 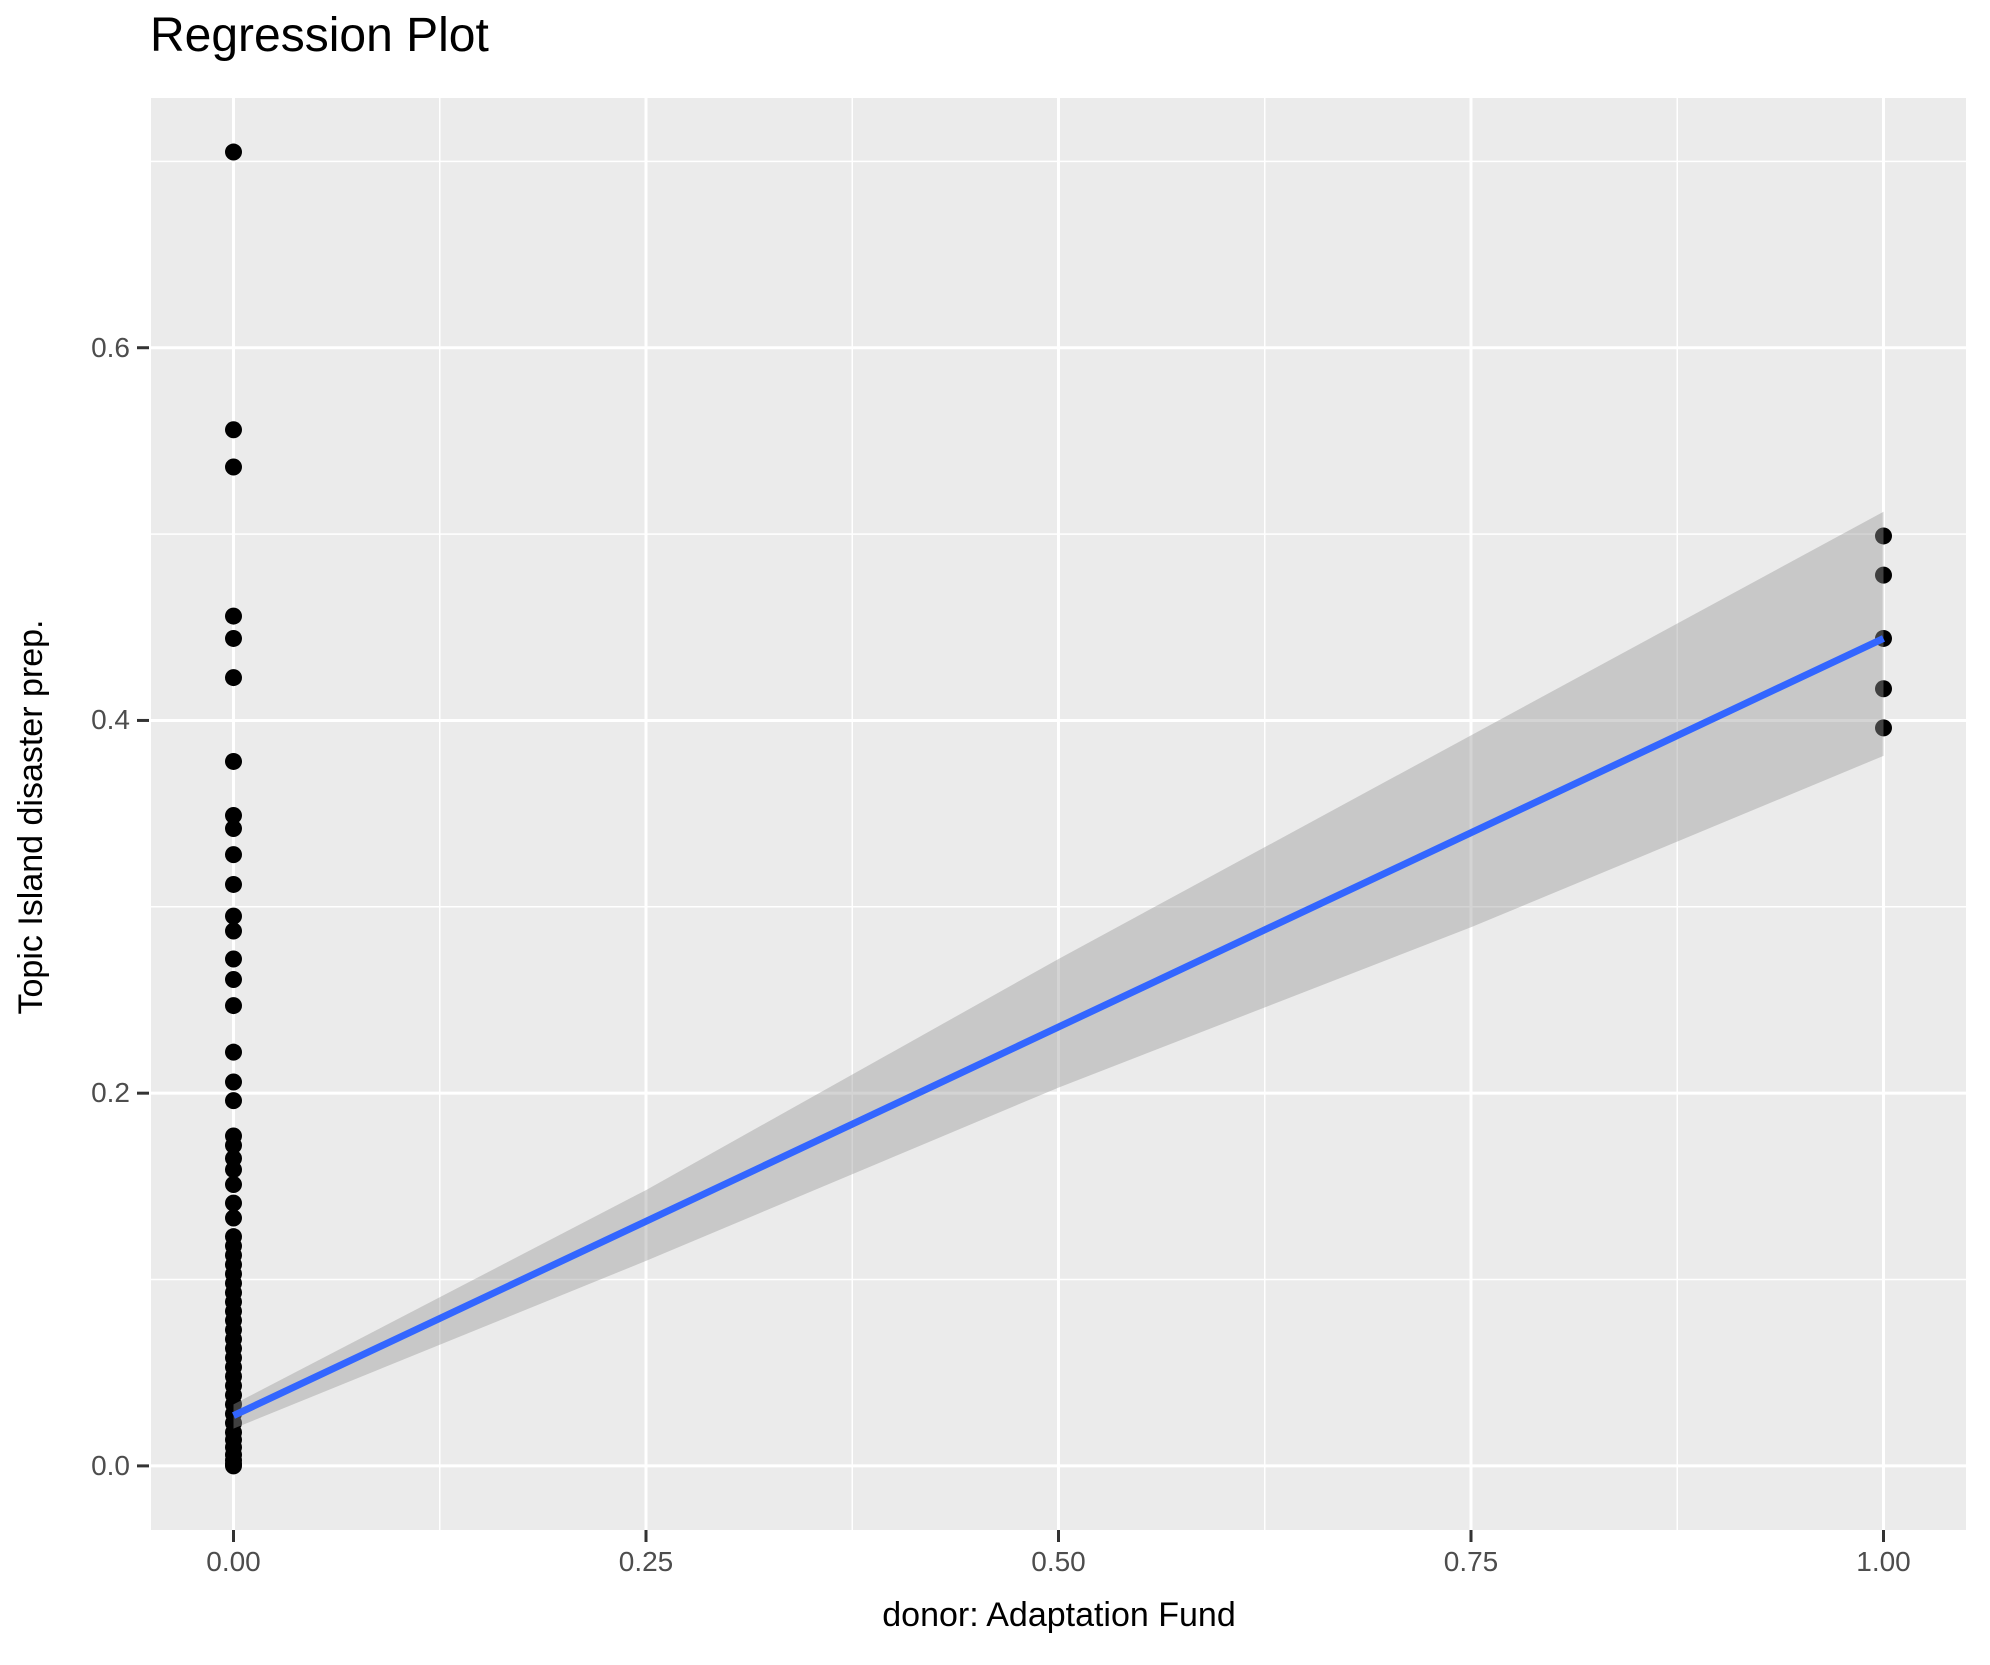 What do you see at coordinates (110, 1093) in the screenshot?
I see `y-tick-label: 0.2` at bounding box center [110, 1093].